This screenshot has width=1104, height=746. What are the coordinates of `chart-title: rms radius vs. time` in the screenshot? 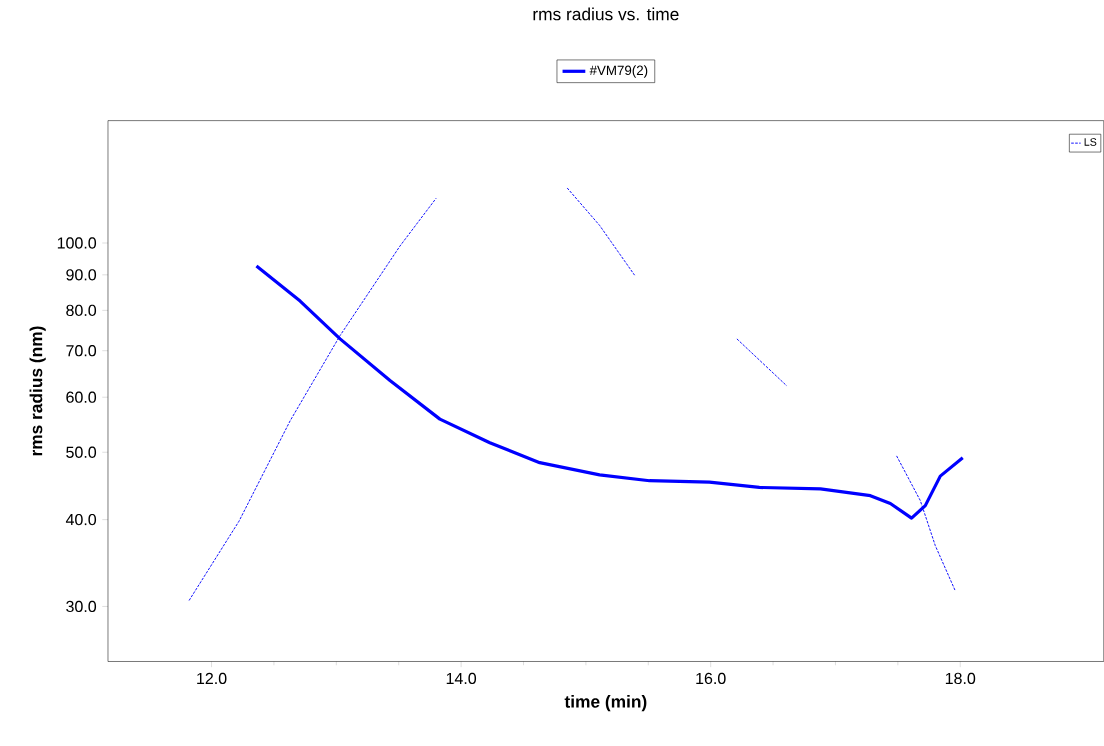 It's located at (606, 14).